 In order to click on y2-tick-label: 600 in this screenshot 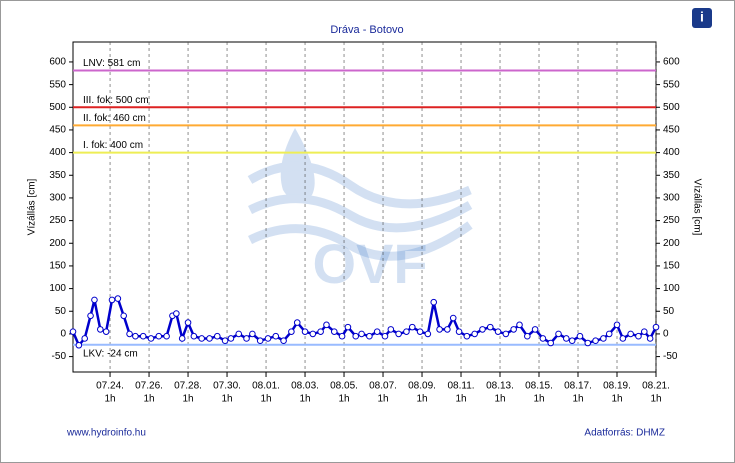, I will do `click(671, 62)`.